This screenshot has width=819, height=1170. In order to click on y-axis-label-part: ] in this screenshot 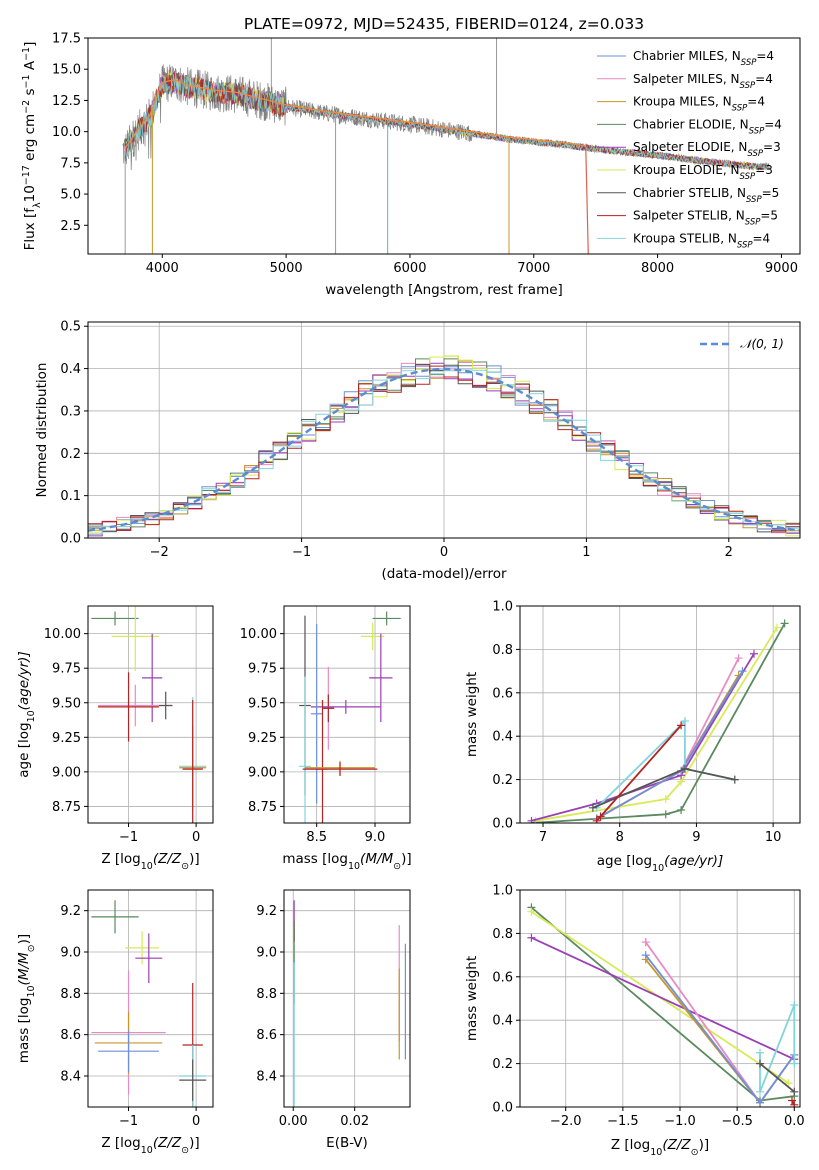, I will do `click(30, 44)`.